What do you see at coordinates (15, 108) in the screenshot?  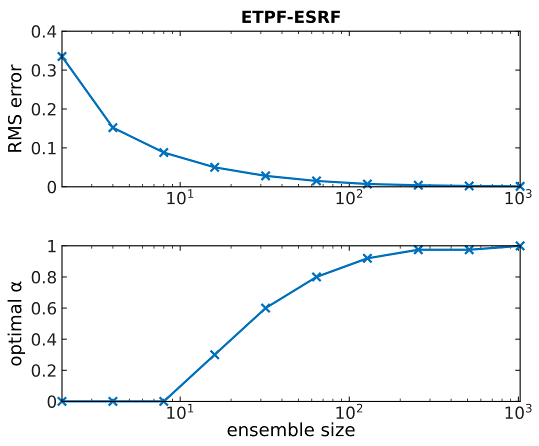 I see `y-axis-title: RMS error` at bounding box center [15, 108].